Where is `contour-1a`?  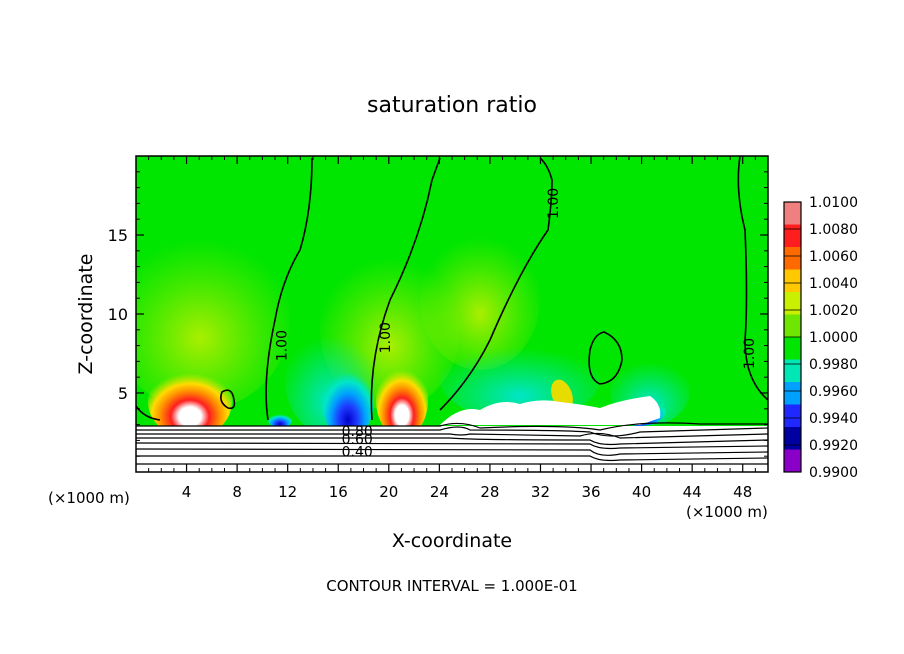 contour-1a is located at coordinates (289, 289).